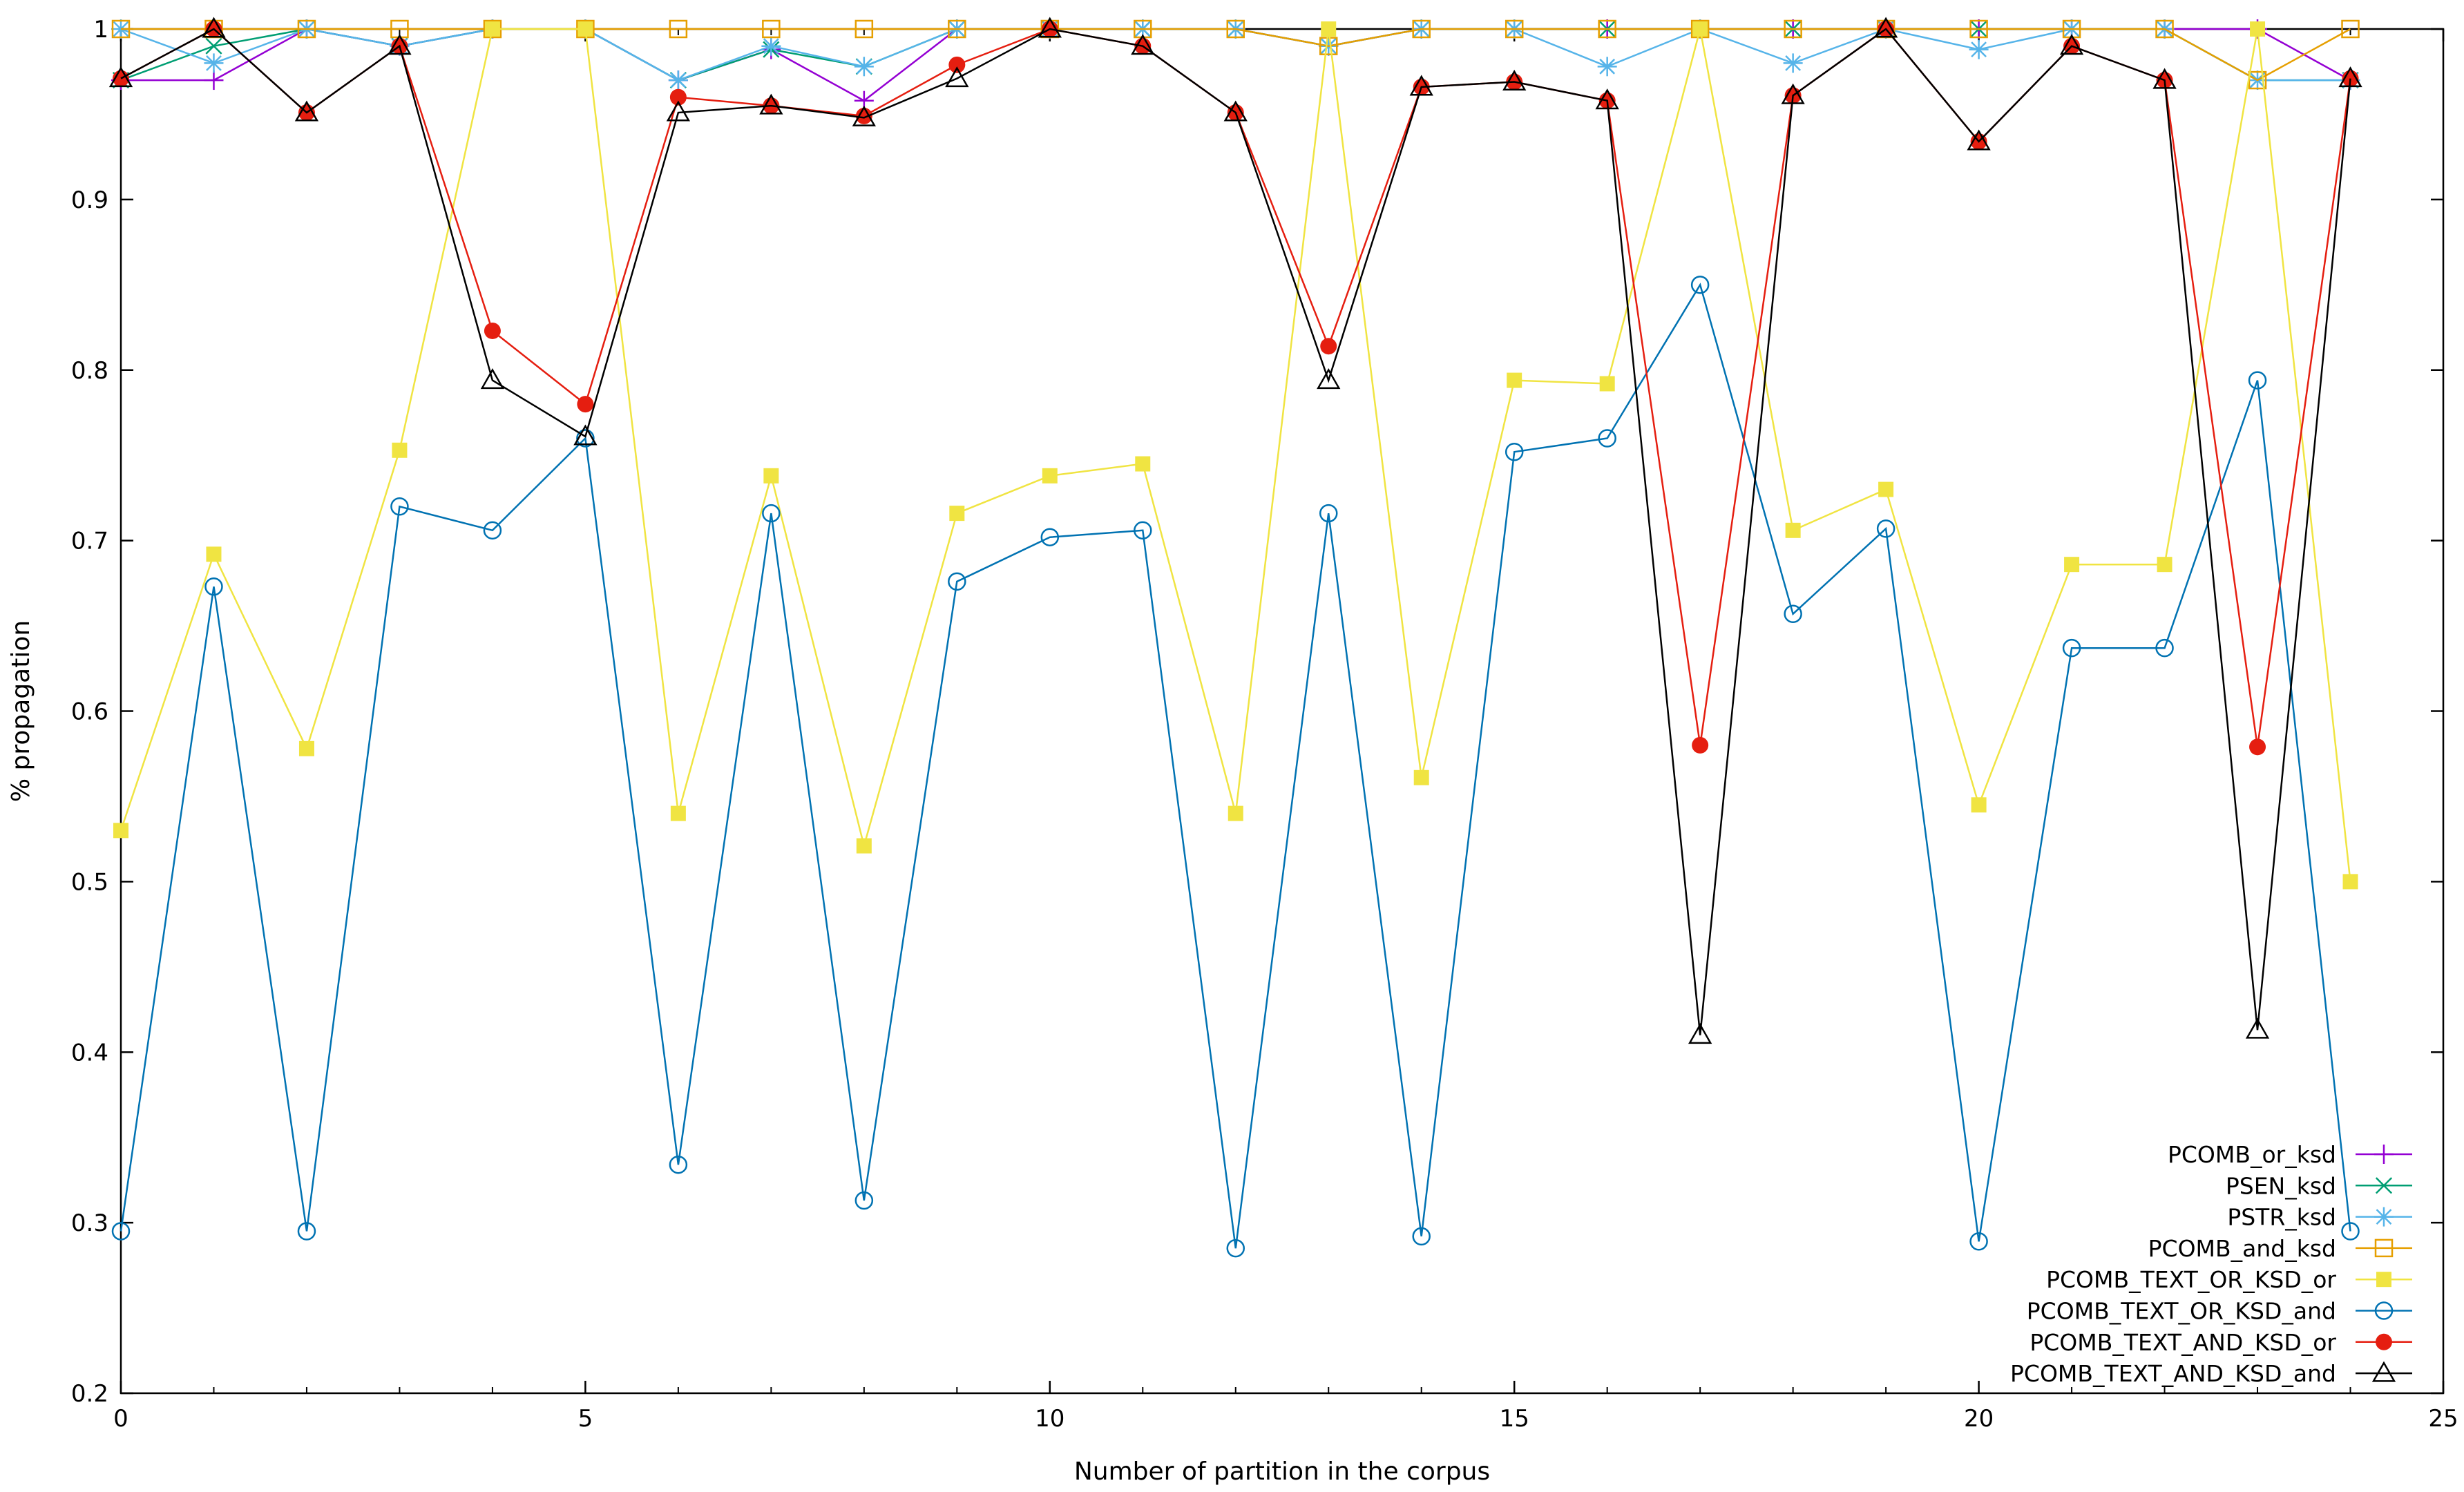 The width and height of the screenshot is (2464, 1492). I want to click on data-point-pcomb-text-and-ksd-or, so click(678, 97).